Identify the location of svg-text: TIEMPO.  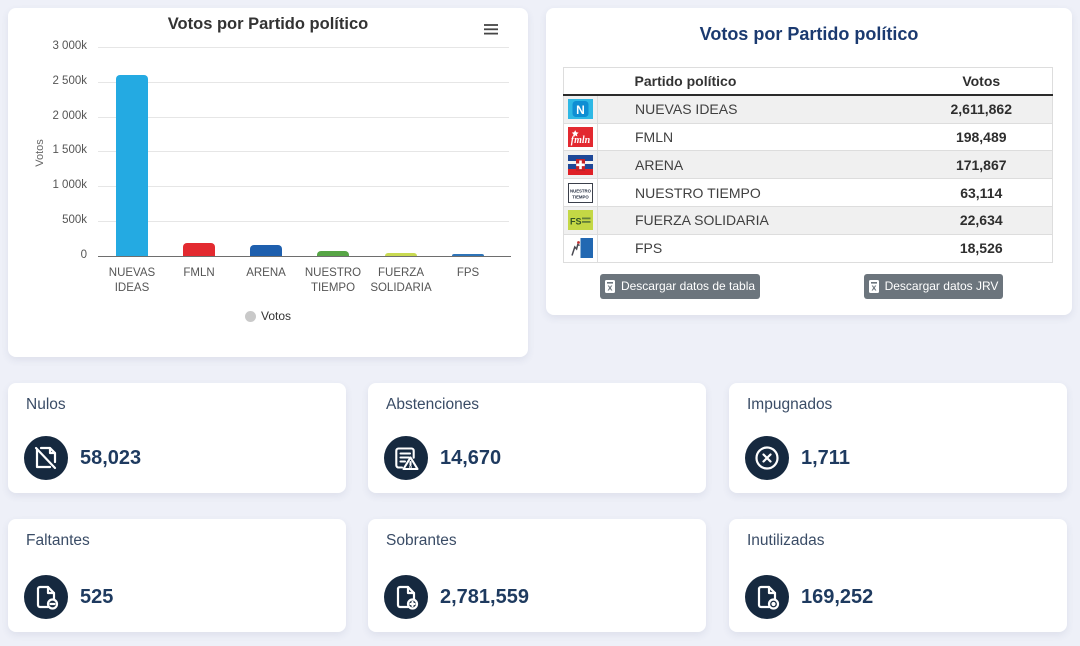
(580, 196).